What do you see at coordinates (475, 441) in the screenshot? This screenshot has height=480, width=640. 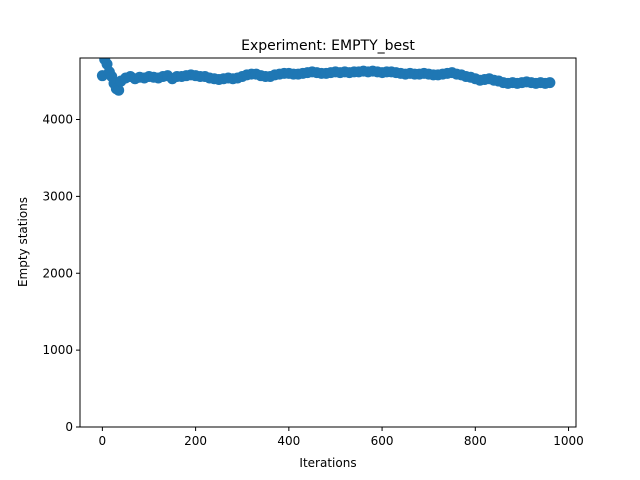 I see `x-tick-label: 800` at bounding box center [475, 441].